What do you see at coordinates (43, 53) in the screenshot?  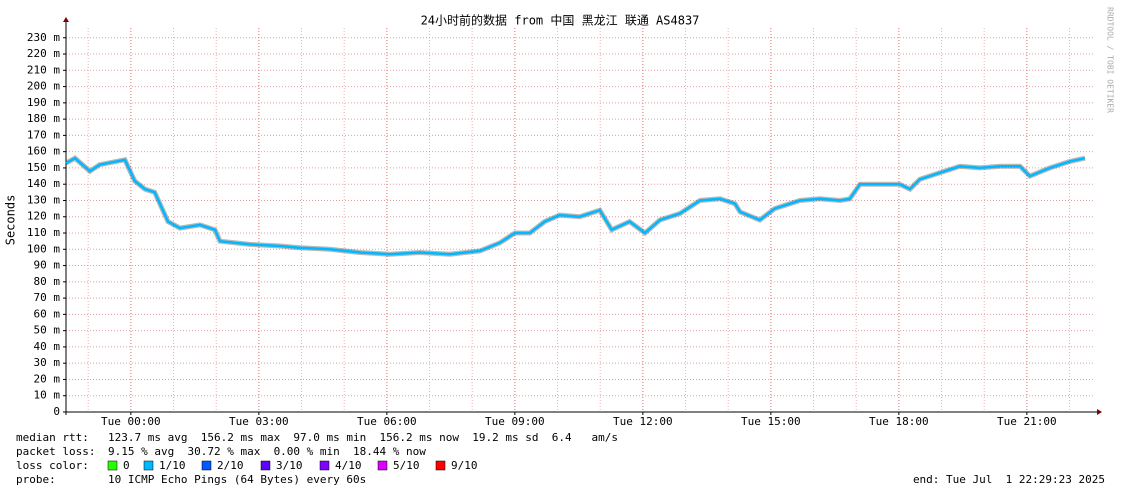 I see `y-tick-label: 220 m` at bounding box center [43, 53].